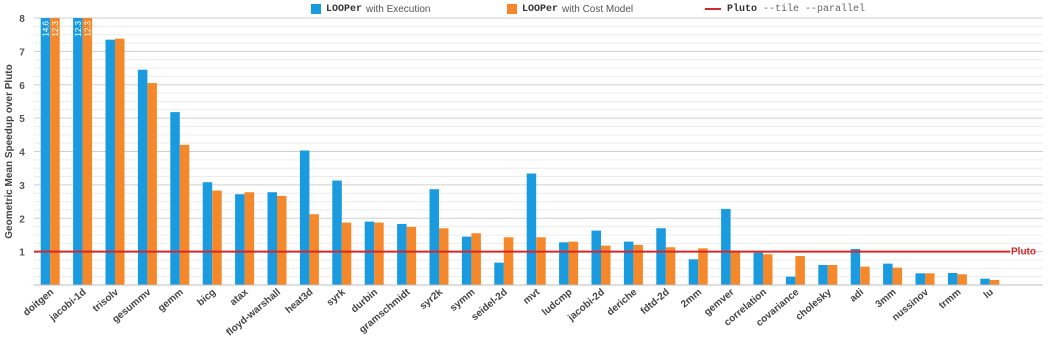 The height and width of the screenshot is (357, 1049). What do you see at coordinates (489, 305) in the screenshot?
I see `x-tick-label-seidel-2d: seidel-2d` at bounding box center [489, 305].